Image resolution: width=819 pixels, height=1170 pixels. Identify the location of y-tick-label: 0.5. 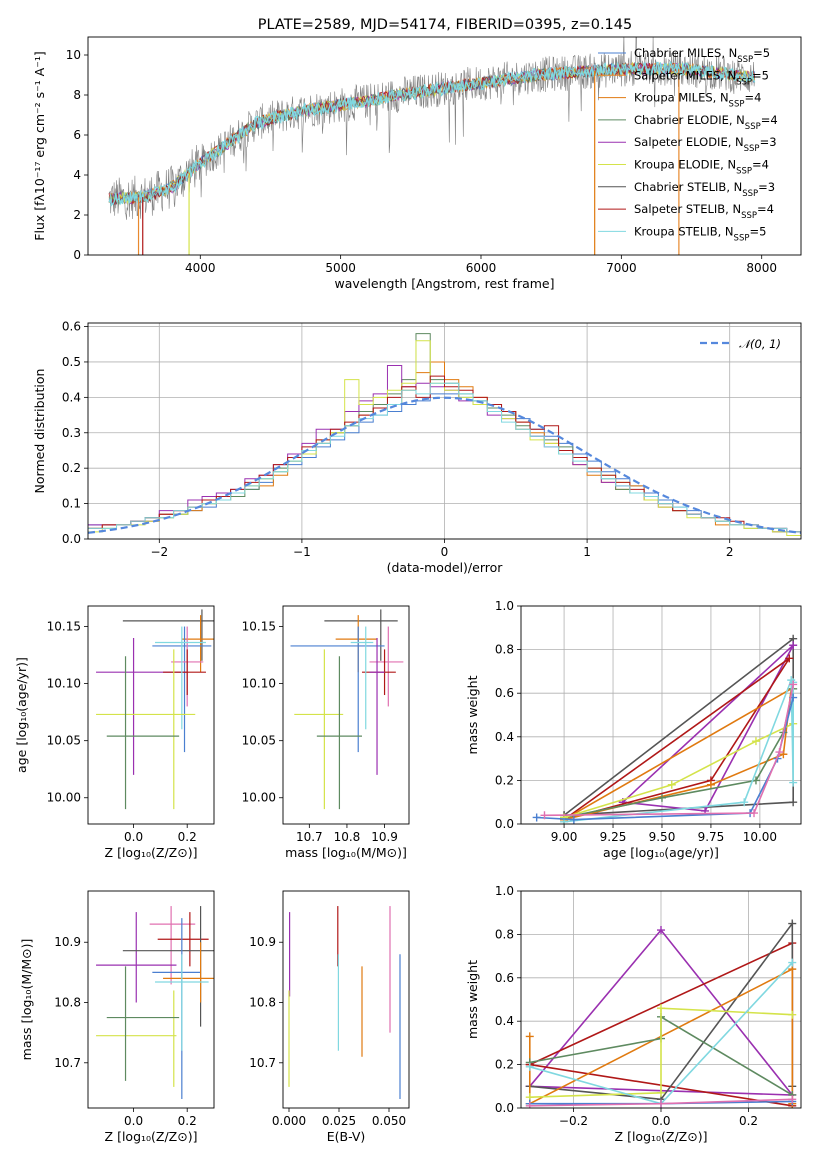
(71, 362).